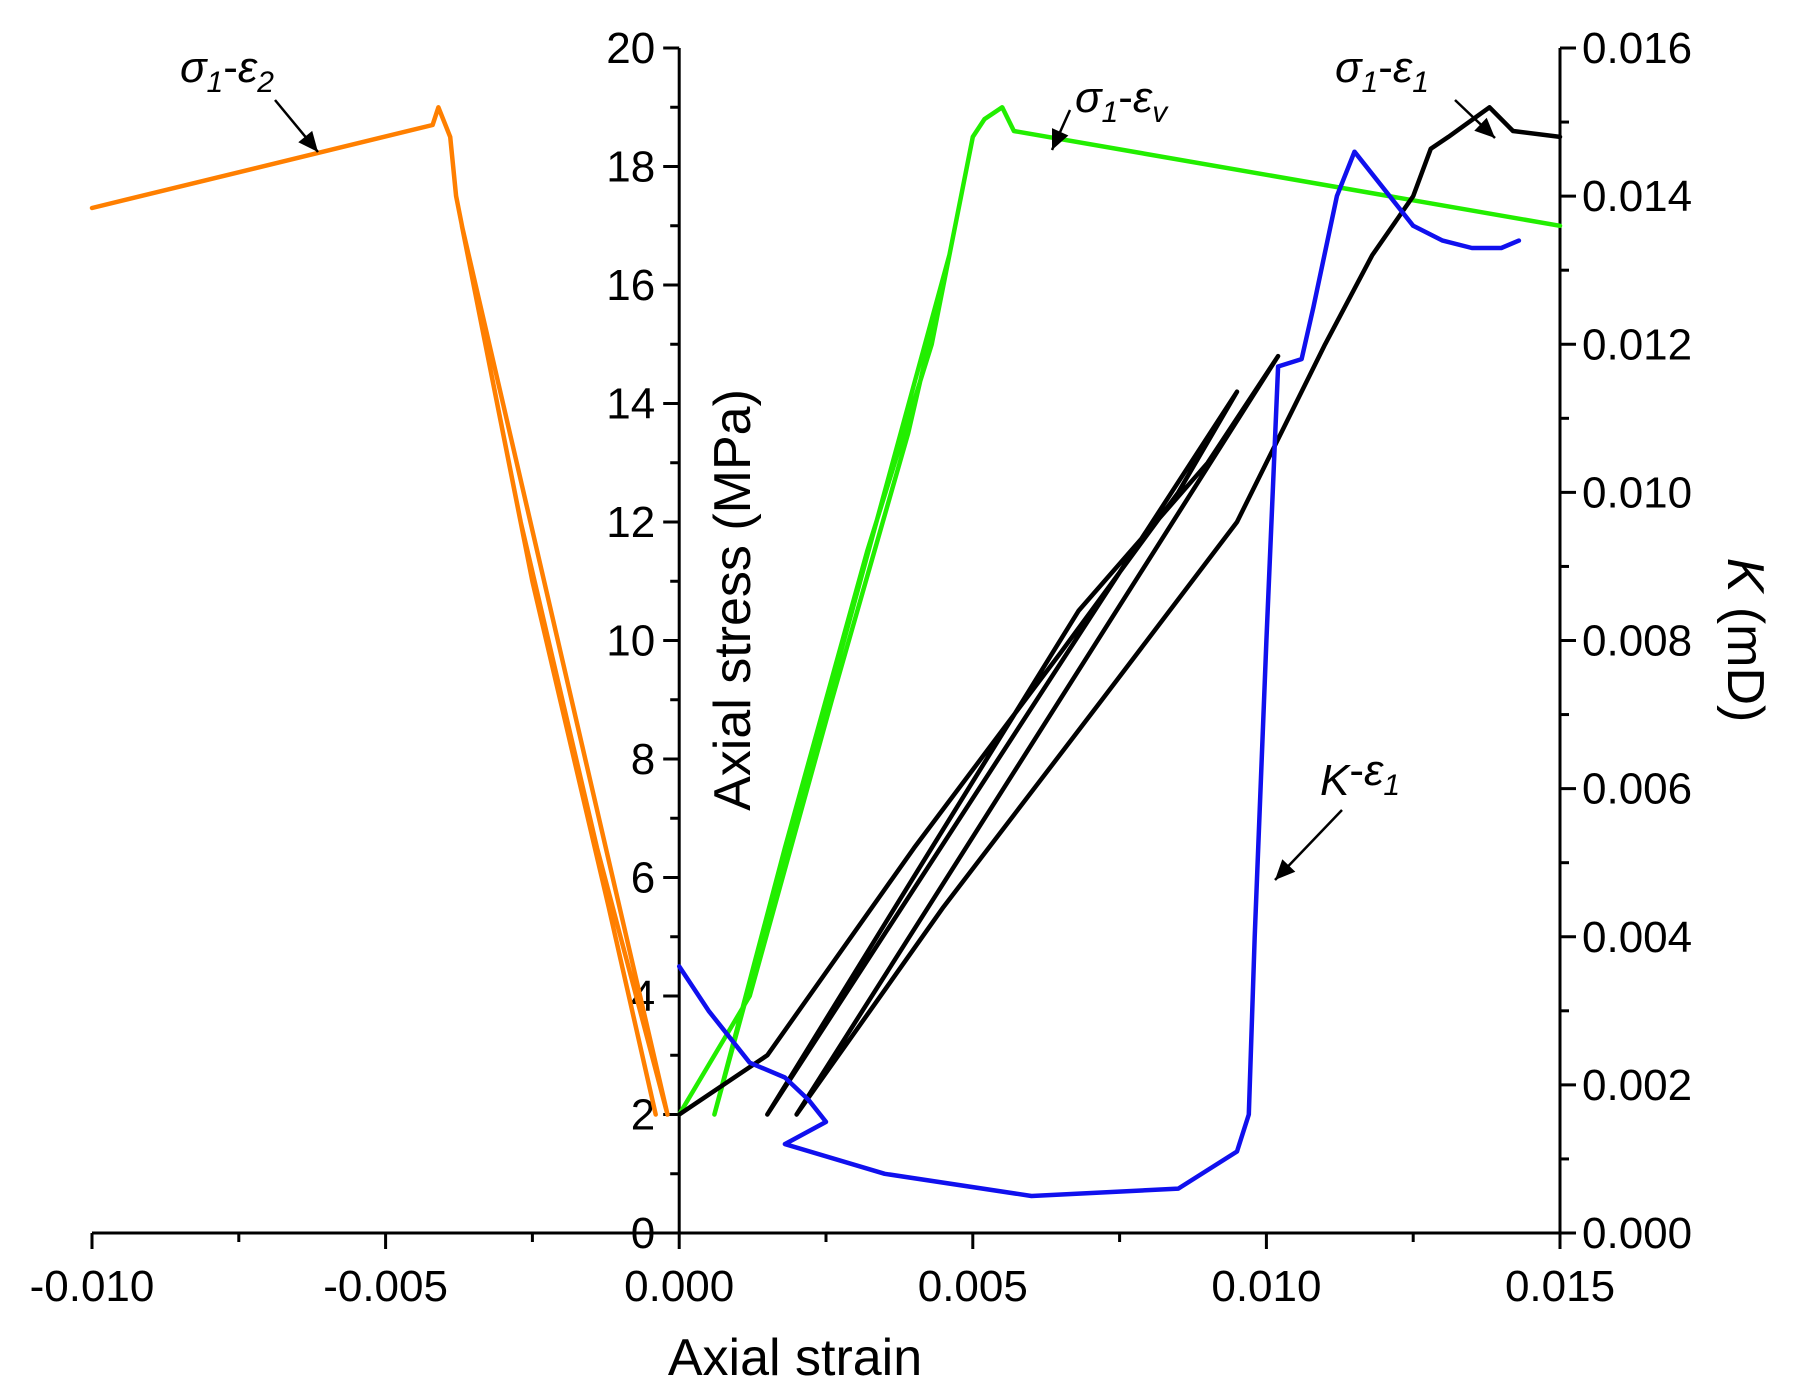 The image size is (1797, 1397). I want to click on annotation-e2: σ1-ε2, so click(227, 71).